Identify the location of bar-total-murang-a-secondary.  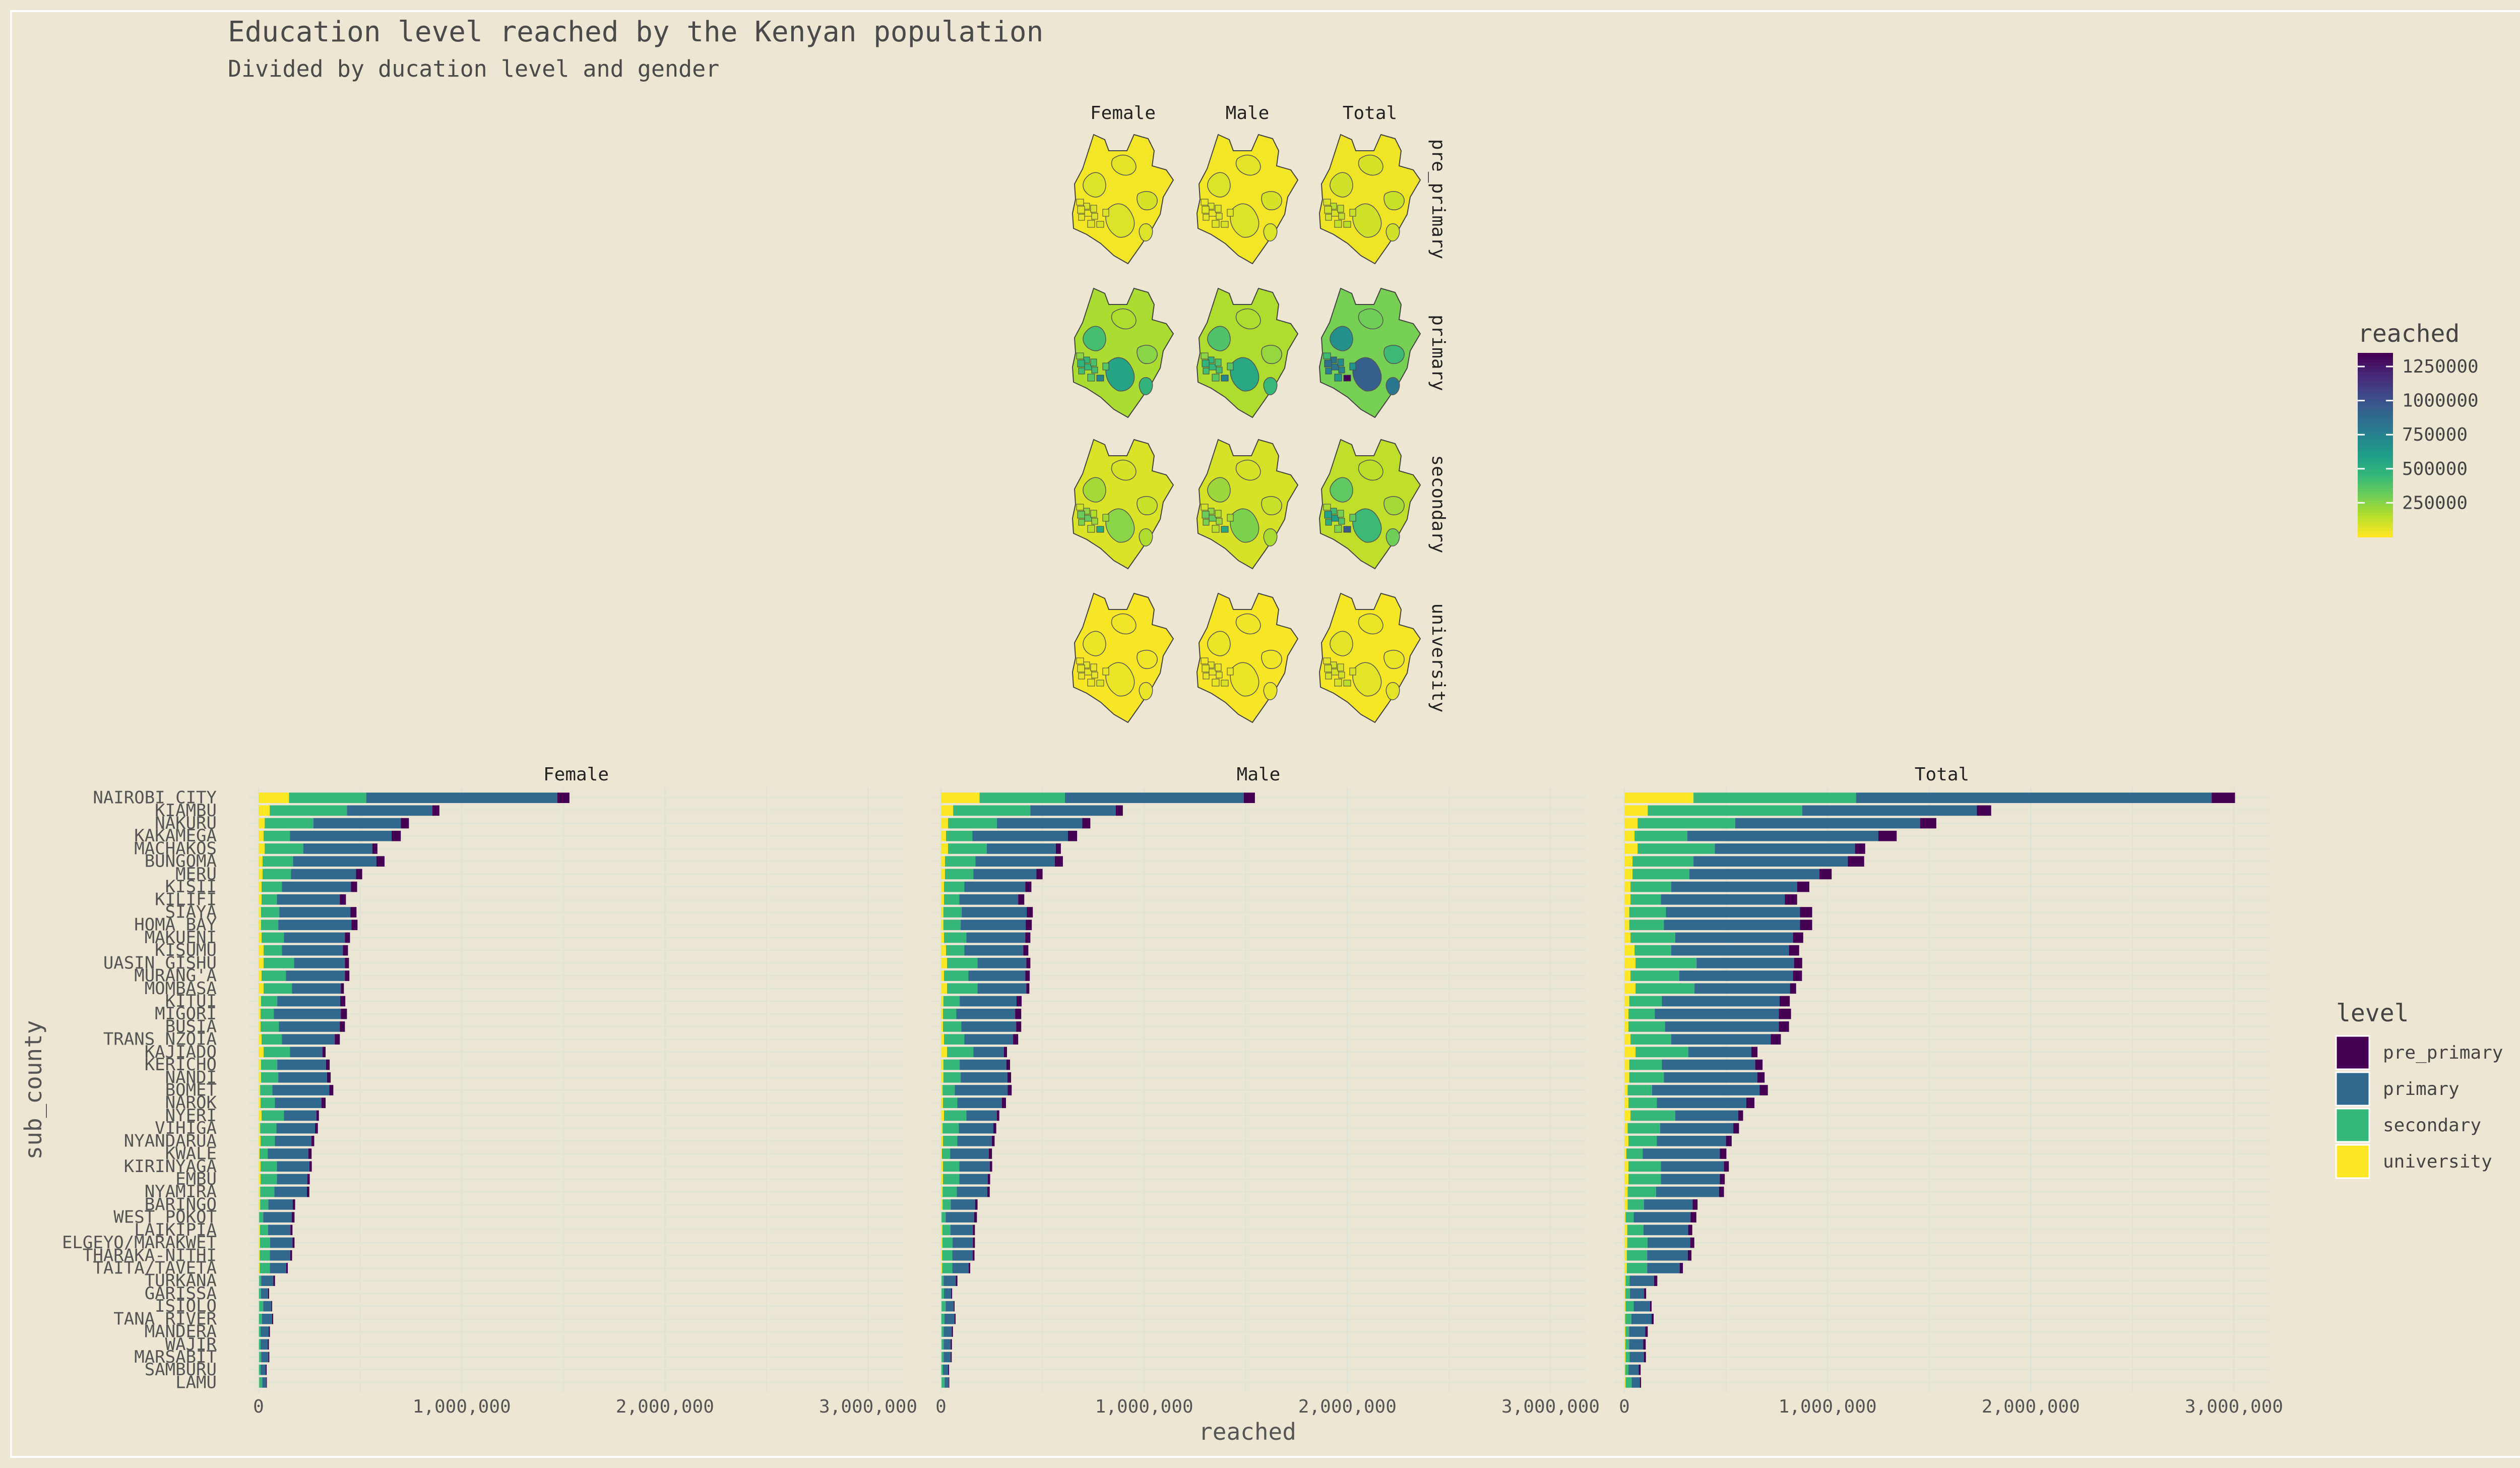
(1654, 975).